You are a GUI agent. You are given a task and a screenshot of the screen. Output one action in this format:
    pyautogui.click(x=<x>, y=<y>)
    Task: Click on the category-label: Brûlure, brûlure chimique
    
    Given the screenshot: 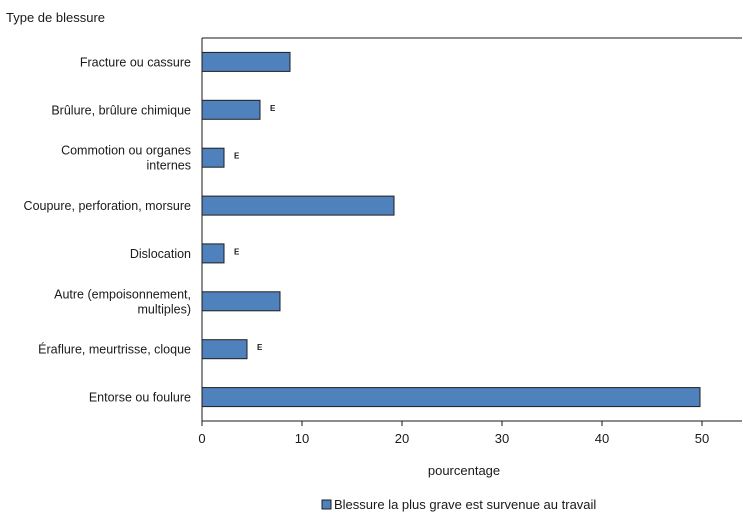 What is the action you would take?
    pyautogui.click(x=121, y=110)
    